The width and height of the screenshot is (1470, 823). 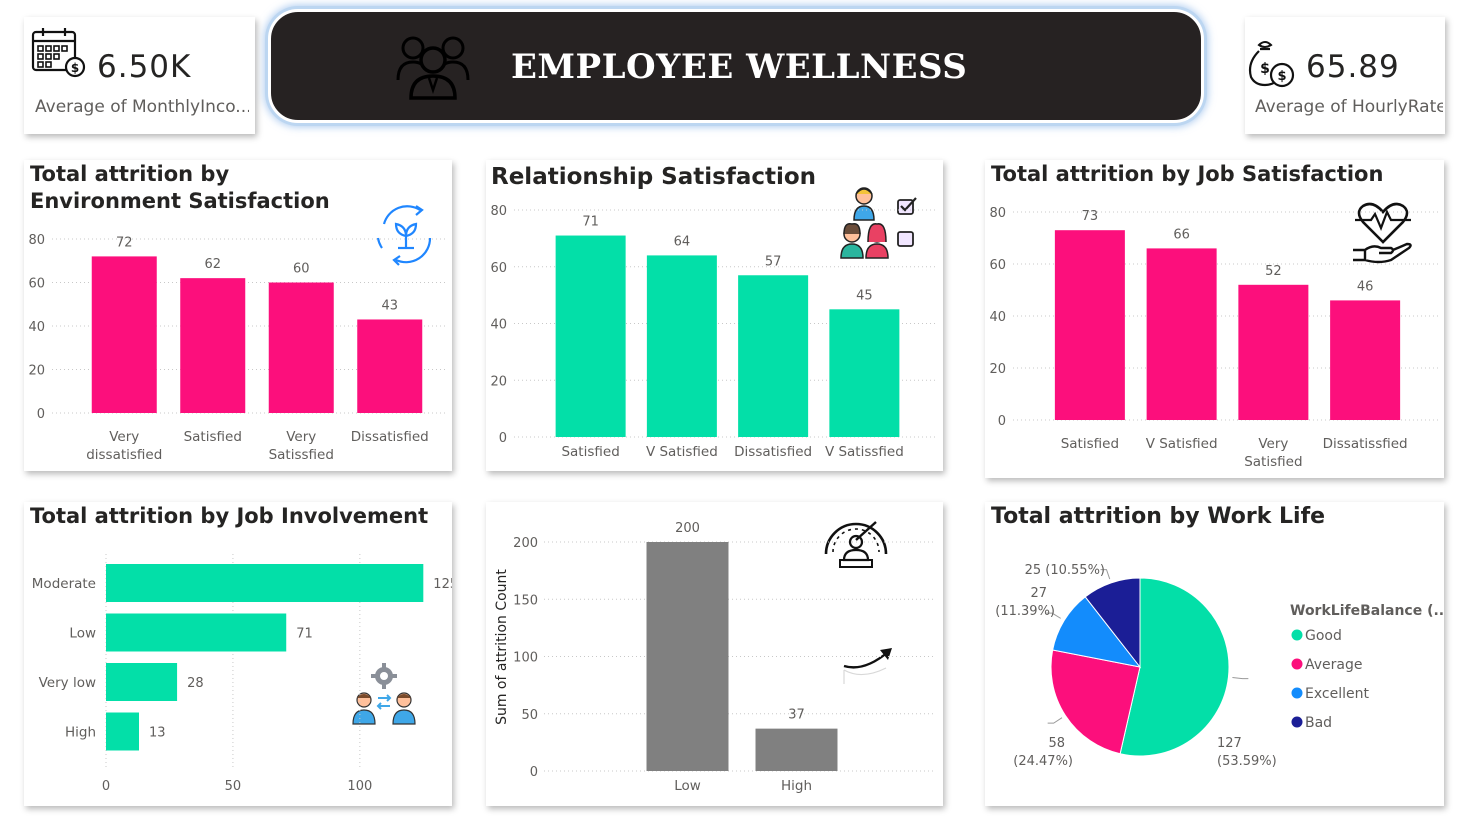 What do you see at coordinates (878, 223) in the screenshot?
I see `people-checklist-icon` at bounding box center [878, 223].